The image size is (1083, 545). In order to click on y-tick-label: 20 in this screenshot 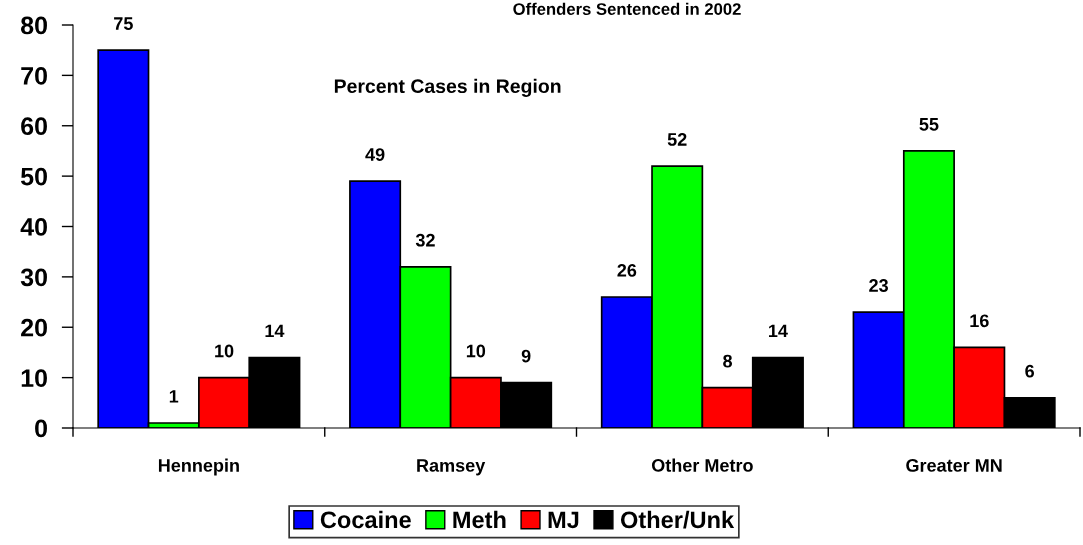, I will do `click(34, 327)`.